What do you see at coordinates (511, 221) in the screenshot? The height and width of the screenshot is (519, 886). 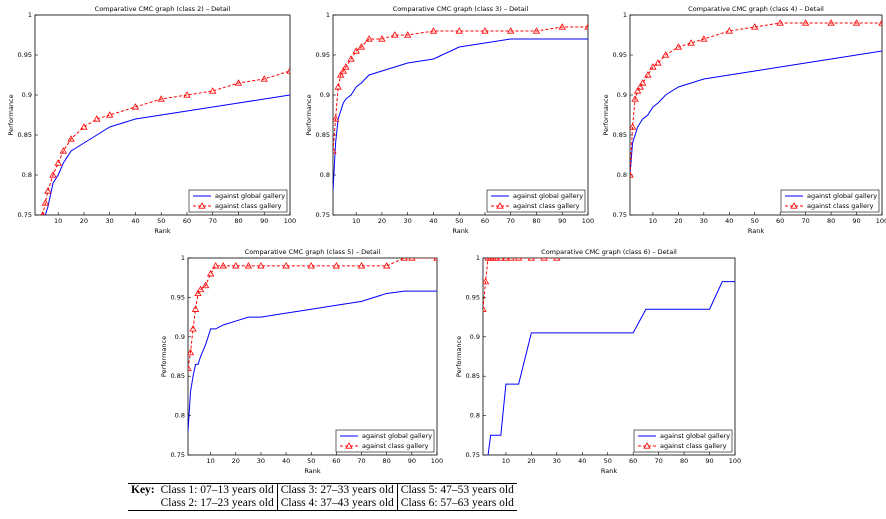 I see `x-tick-label: 70` at bounding box center [511, 221].